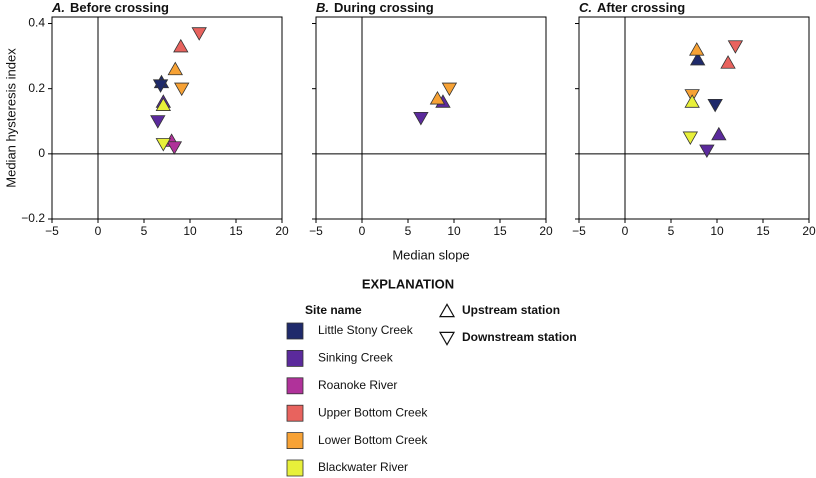  What do you see at coordinates (322, 7) in the screenshot?
I see `panel-letter: B.` at bounding box center [322, 7].